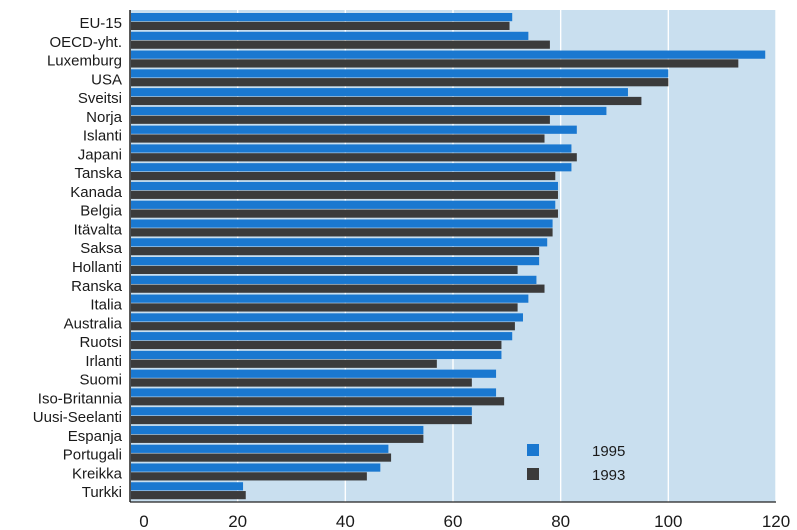  Describe the element at coordinates (101, 248) in the screenshot. I see `category-label: Saksa` at that location.